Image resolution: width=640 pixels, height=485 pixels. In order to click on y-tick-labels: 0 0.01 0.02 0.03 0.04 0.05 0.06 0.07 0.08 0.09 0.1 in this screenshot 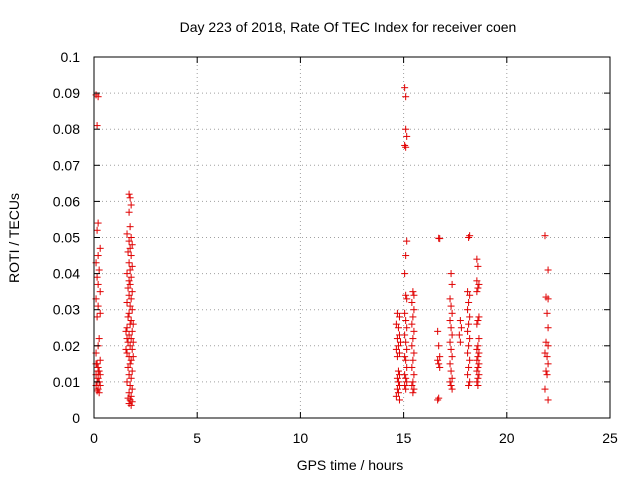, I will do `click(66, 237)`.